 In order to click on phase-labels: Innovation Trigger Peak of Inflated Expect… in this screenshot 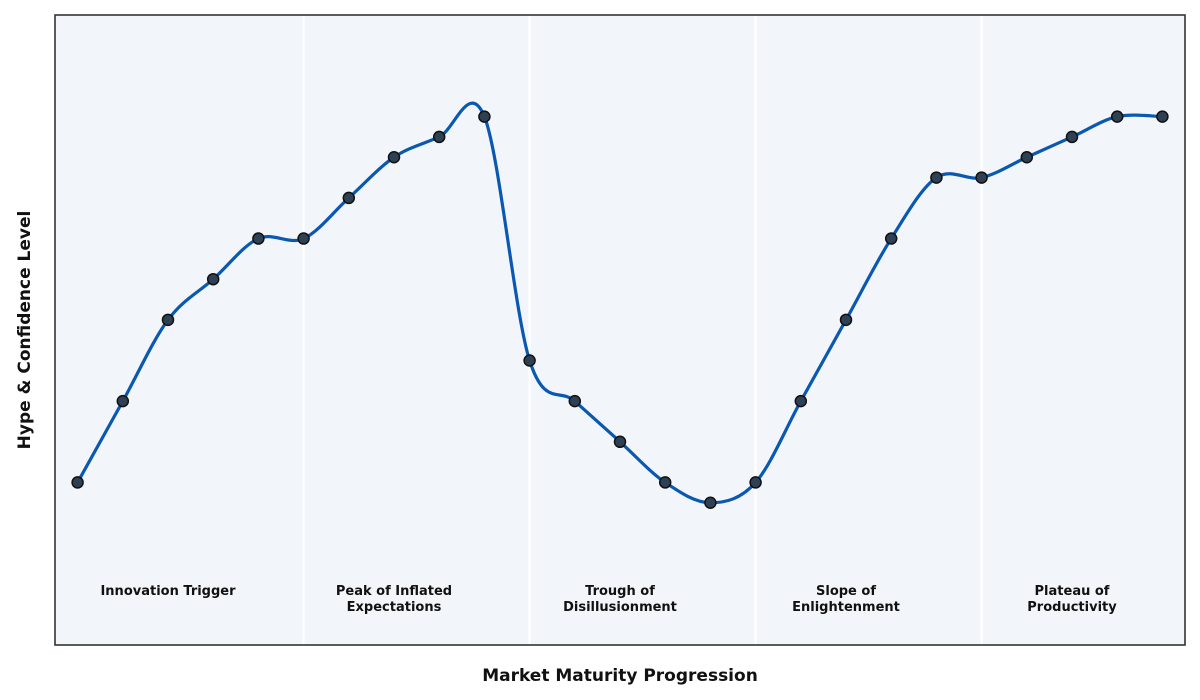, I will do `click(608, 599)`.